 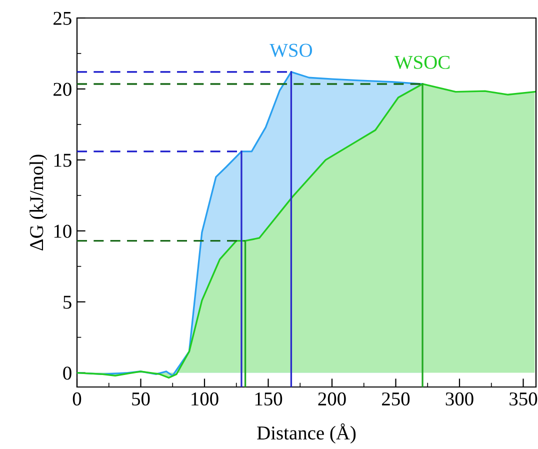 I want to click on y-tick-label: 0, so click(x=67, y=373).